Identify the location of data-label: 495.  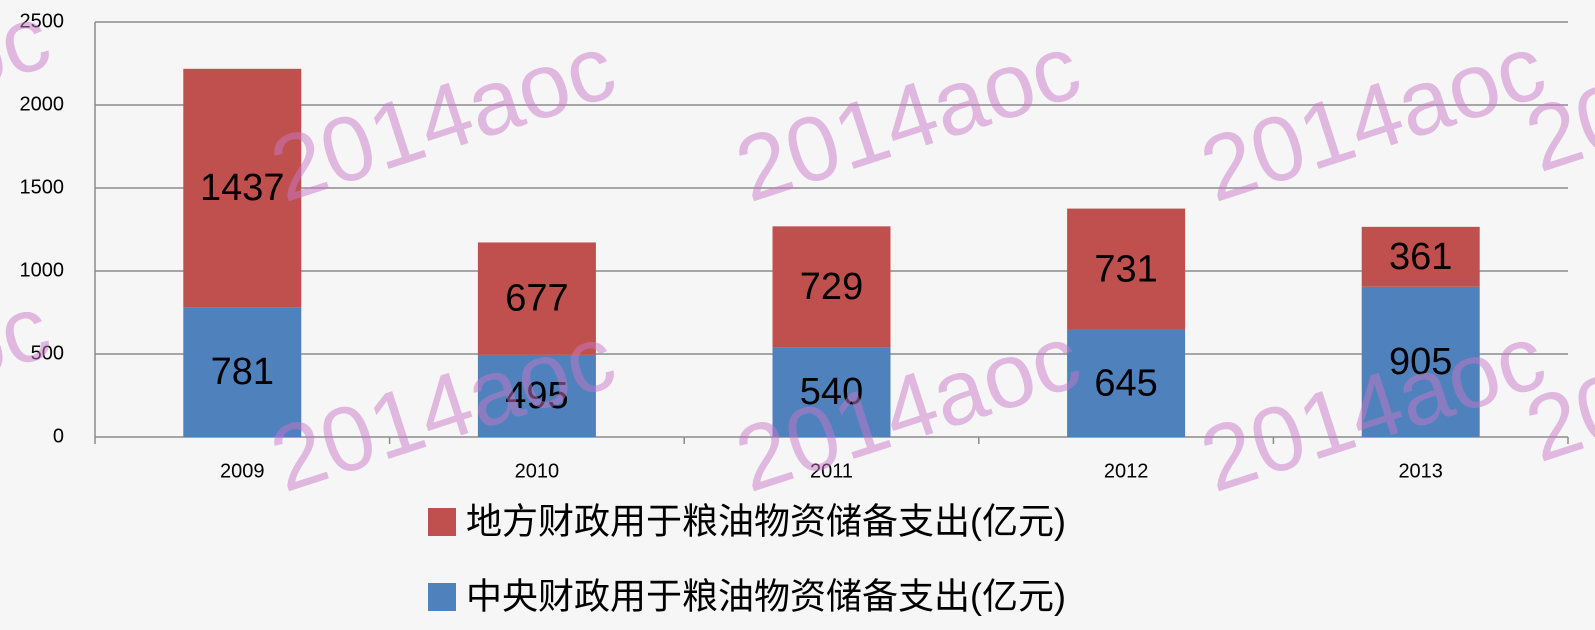
(536, 396).